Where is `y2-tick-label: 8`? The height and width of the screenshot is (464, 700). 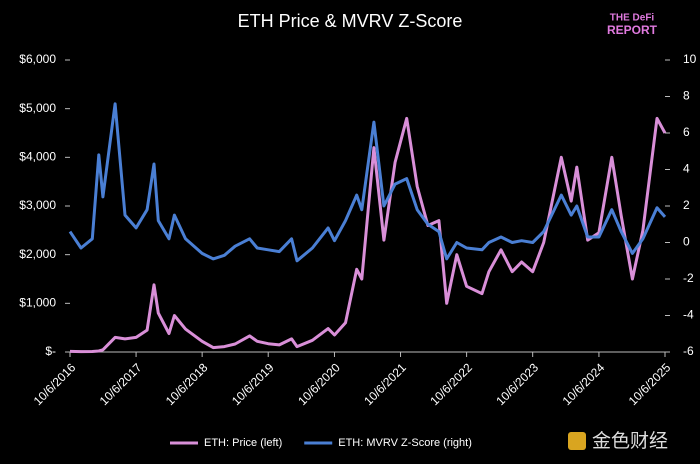
y2-tick-label: 8 is located at coordinates (686, 96).